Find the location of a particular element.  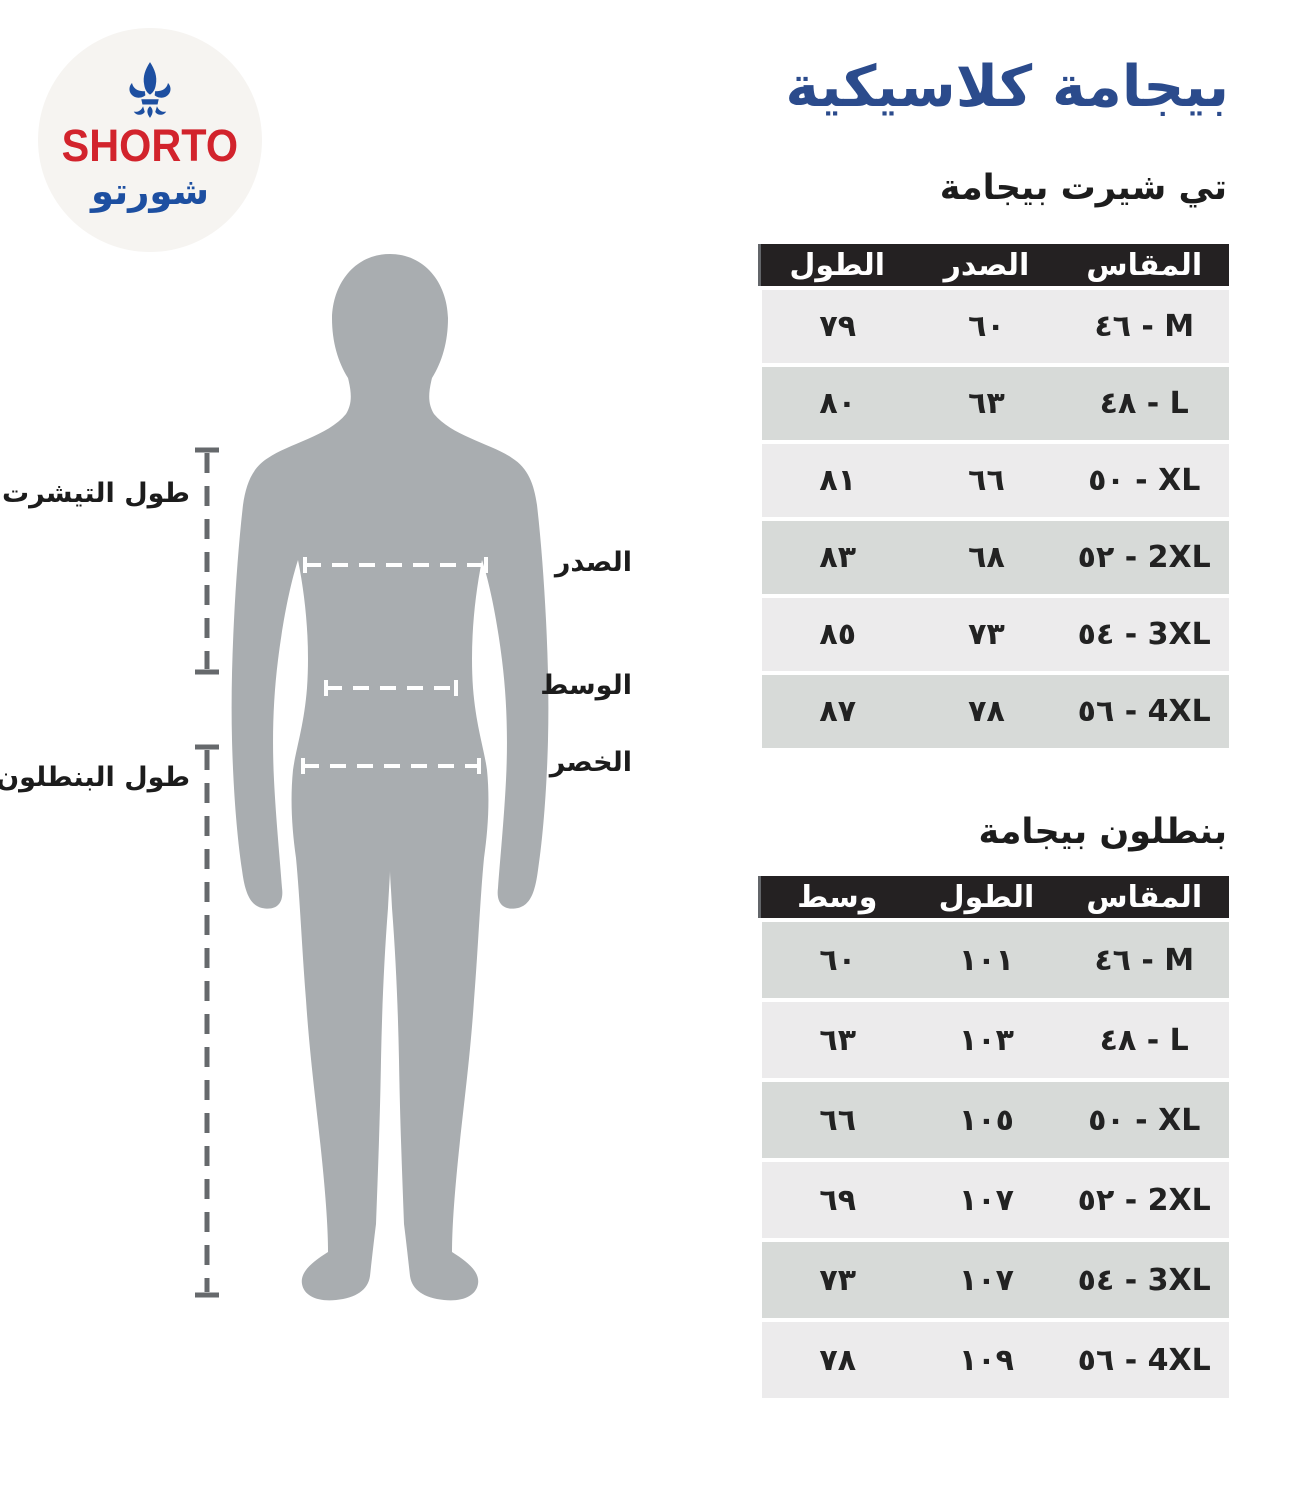

brand-name: SHORTO is located at coordinates (150, 146).